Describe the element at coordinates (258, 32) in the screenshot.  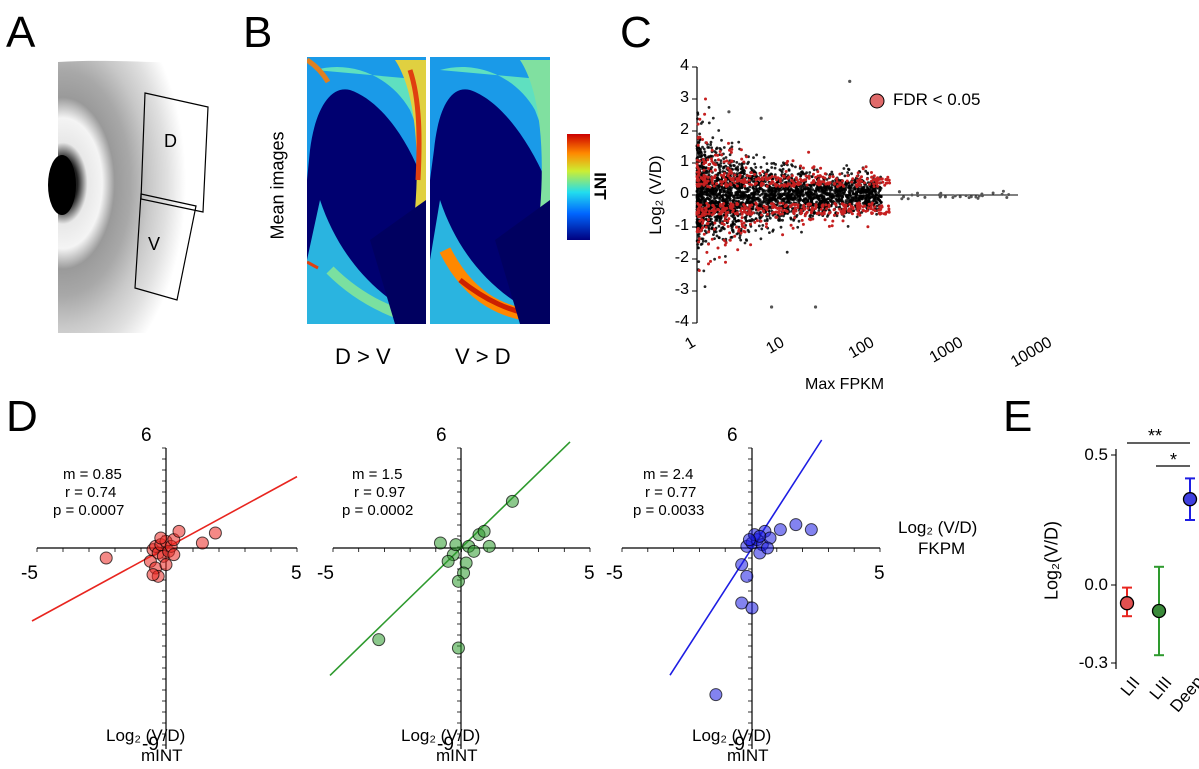
I see `panel-letter-b: B` at that location.